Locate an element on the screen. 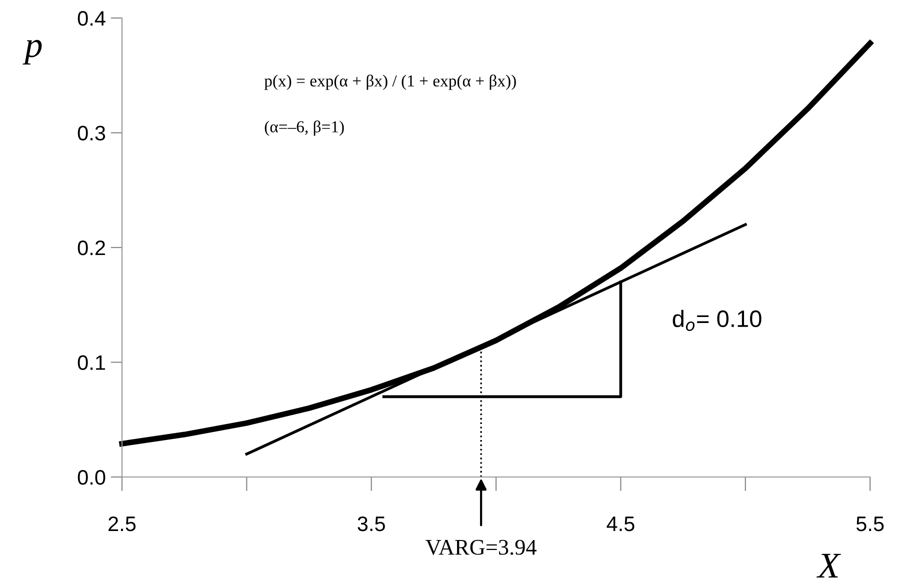 The height and width of the screenshot is (581, 897). annotation: d$_{o}$= 0.10 is located at coordinates (717, 321).